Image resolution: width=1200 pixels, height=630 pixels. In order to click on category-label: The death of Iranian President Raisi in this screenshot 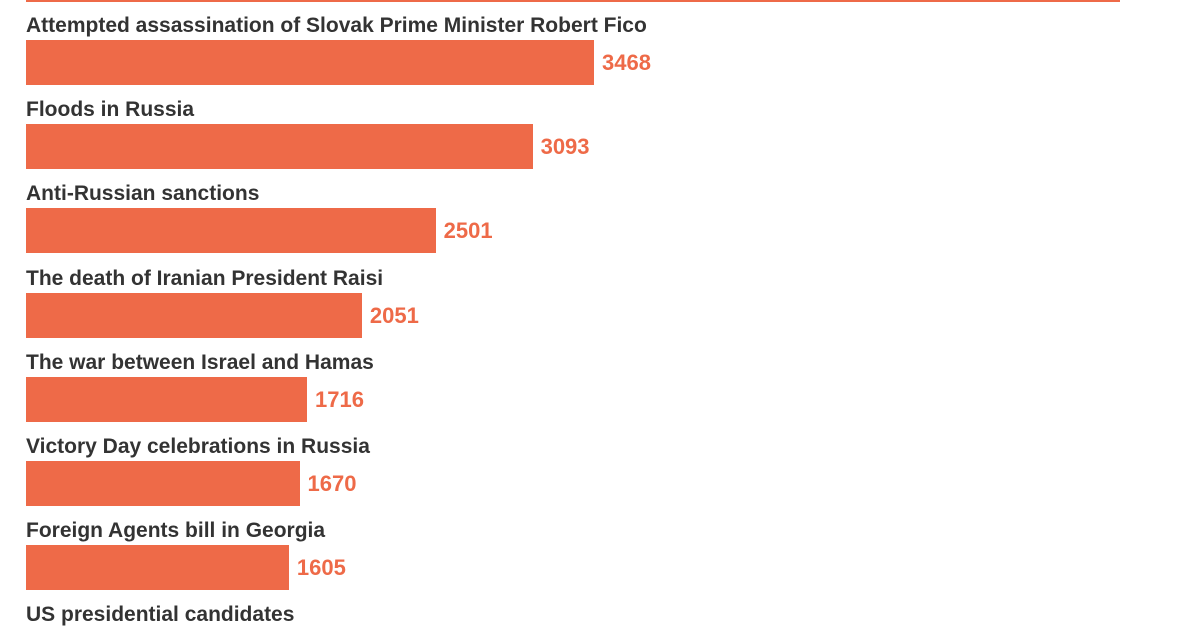, I will do `click(205, 278)`.